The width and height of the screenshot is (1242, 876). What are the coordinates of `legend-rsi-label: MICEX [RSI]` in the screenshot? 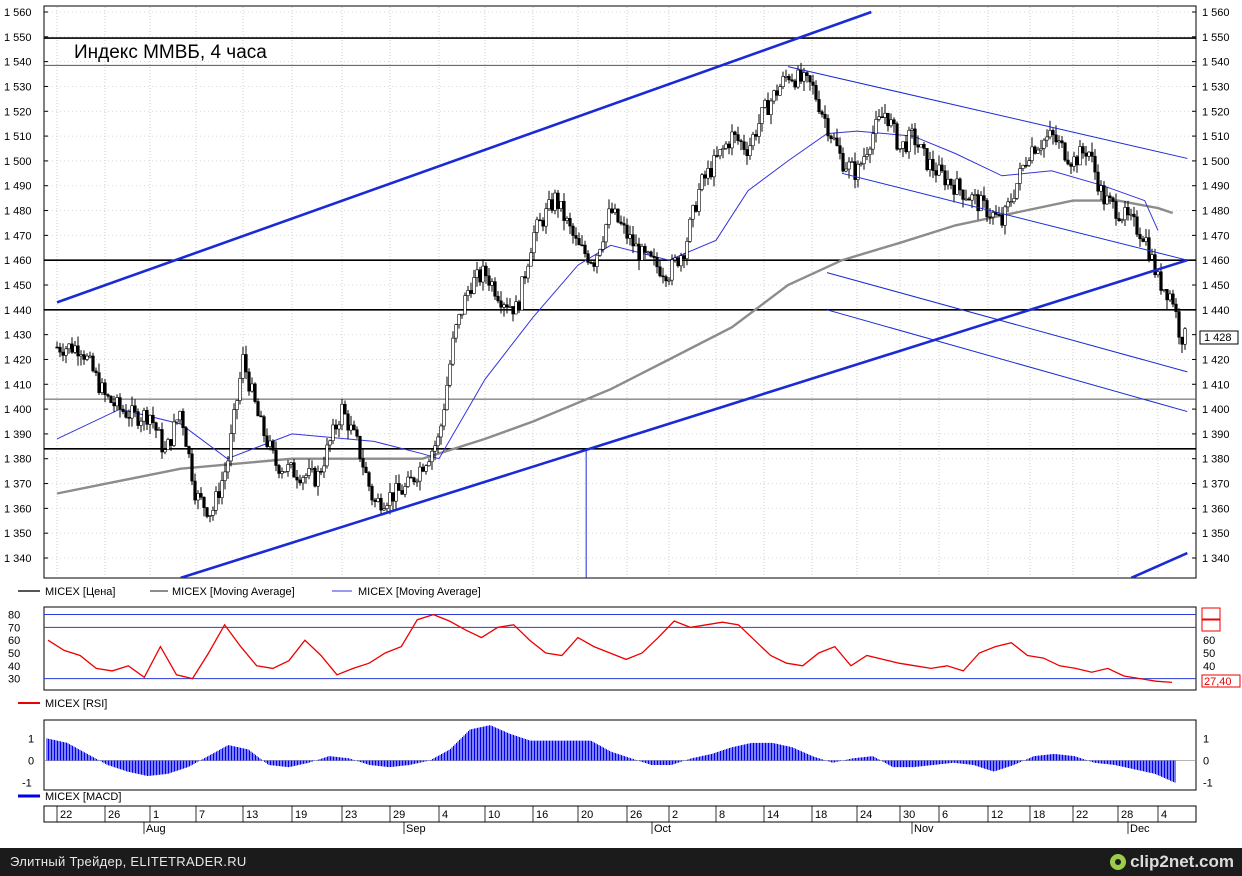 It's located at (76, 704).